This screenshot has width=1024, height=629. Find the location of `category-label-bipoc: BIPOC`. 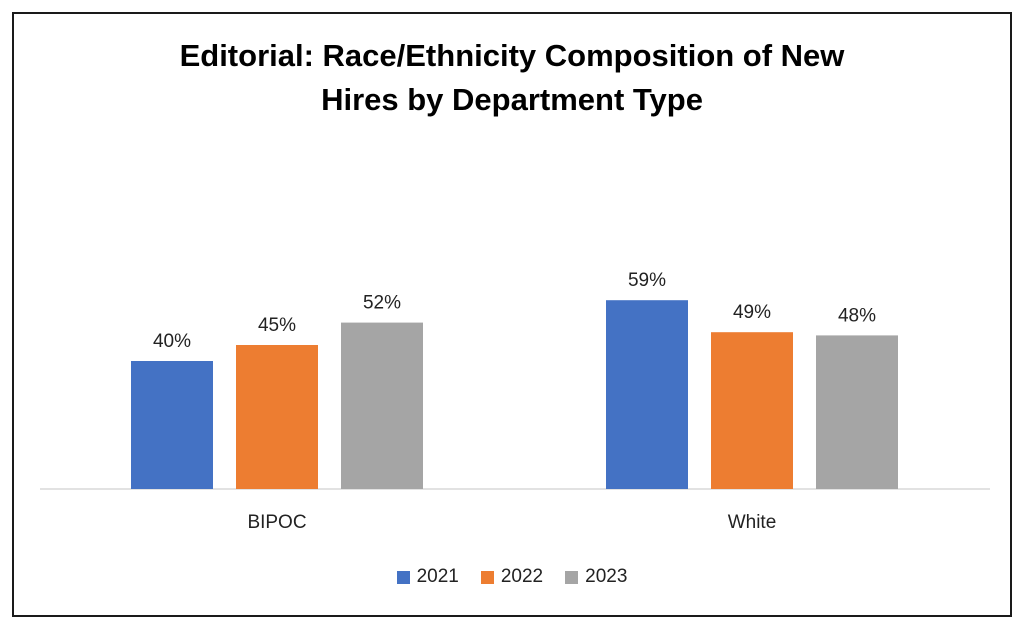

category-label-bipoc: BIPOC is located at coordinates (276, 522).